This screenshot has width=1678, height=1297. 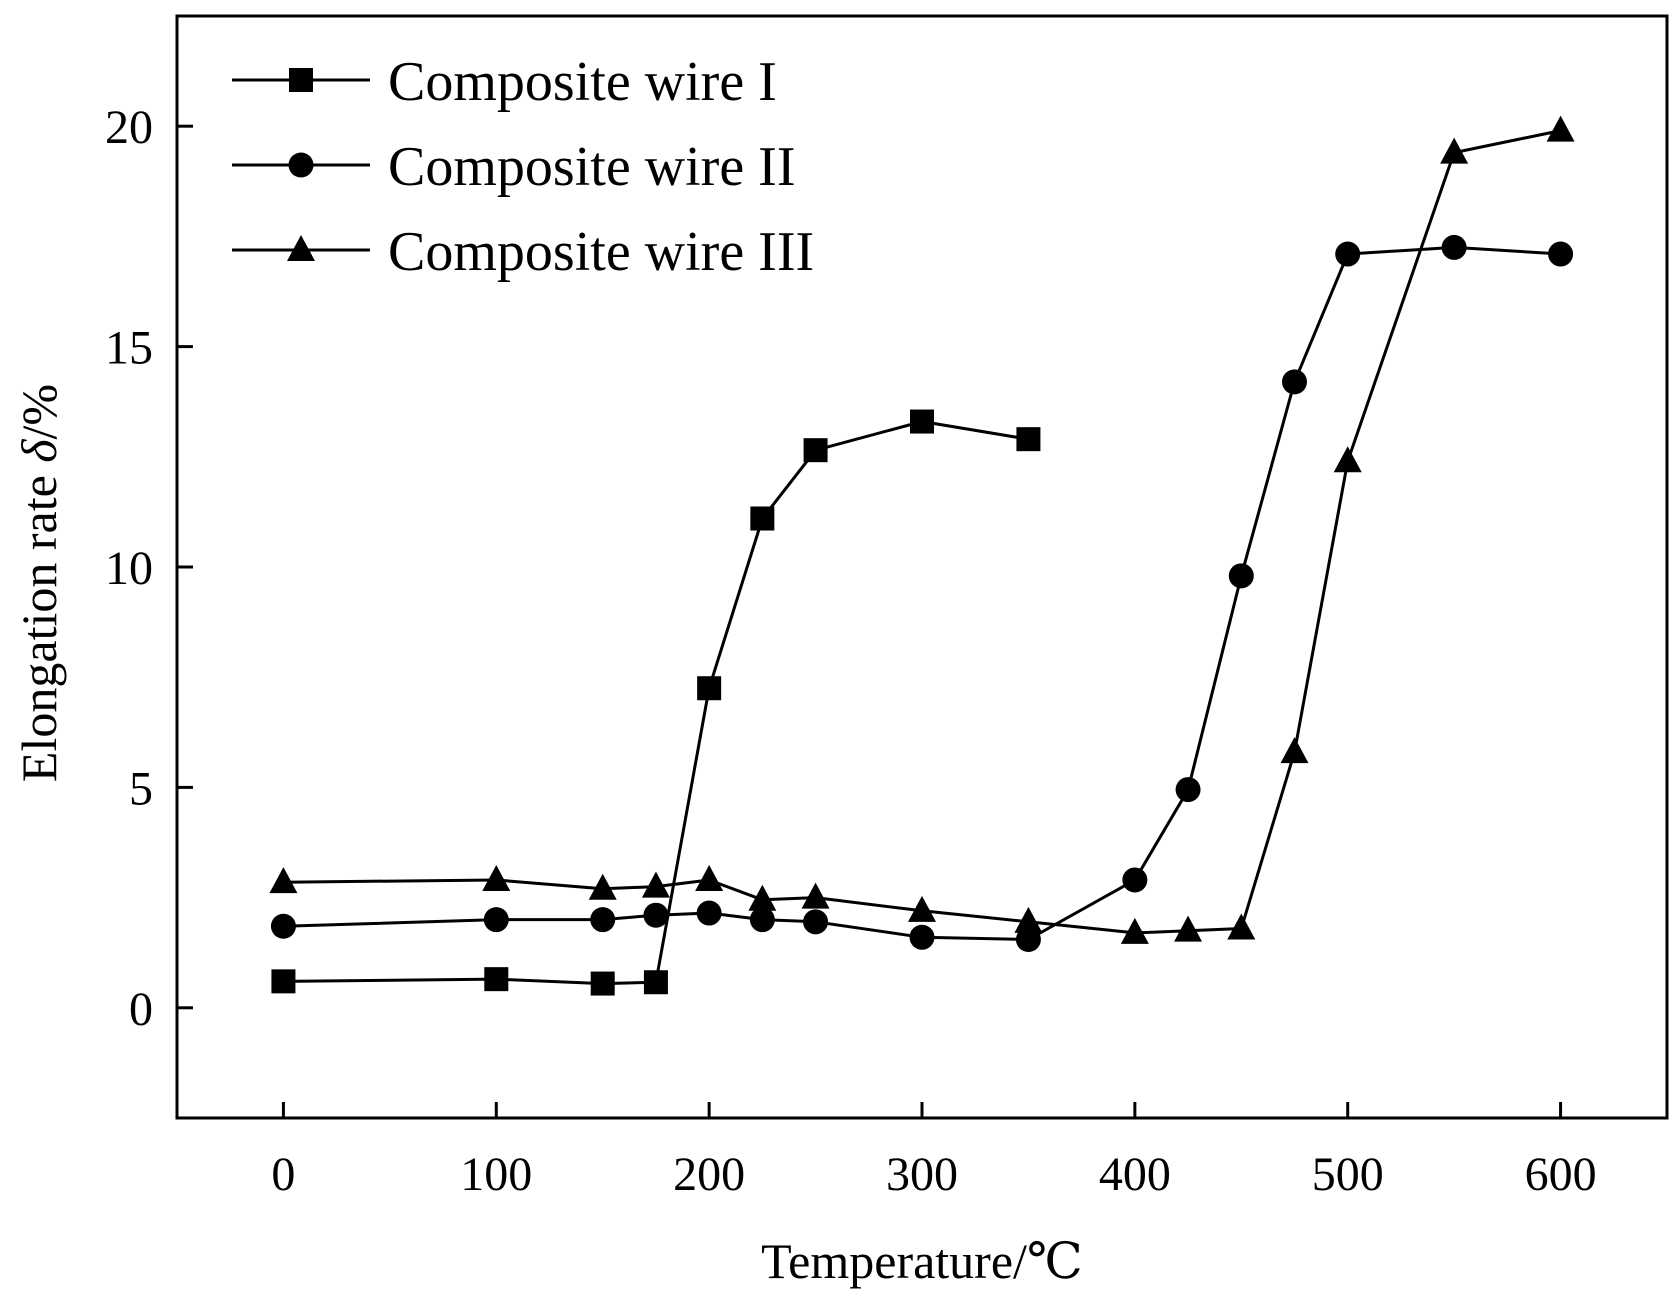 I want to click on legend-item: Composite wire III, so click(x=523, y=252).